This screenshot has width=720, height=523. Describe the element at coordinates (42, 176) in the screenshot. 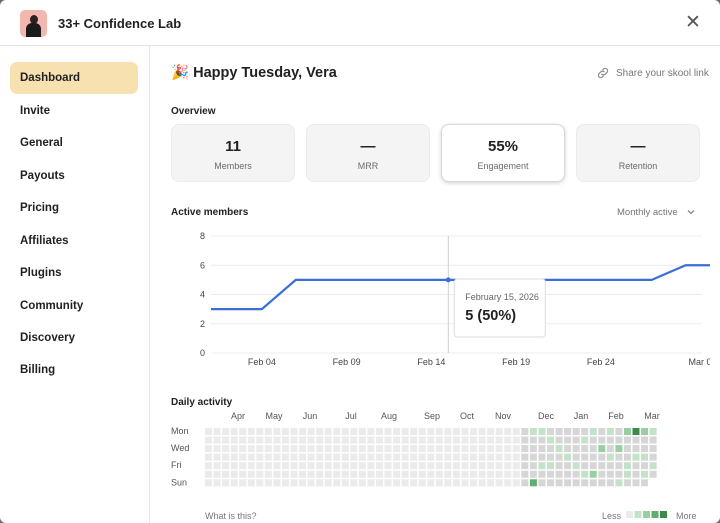

I see `sidebar-item-payouts: Payouts` at that location.